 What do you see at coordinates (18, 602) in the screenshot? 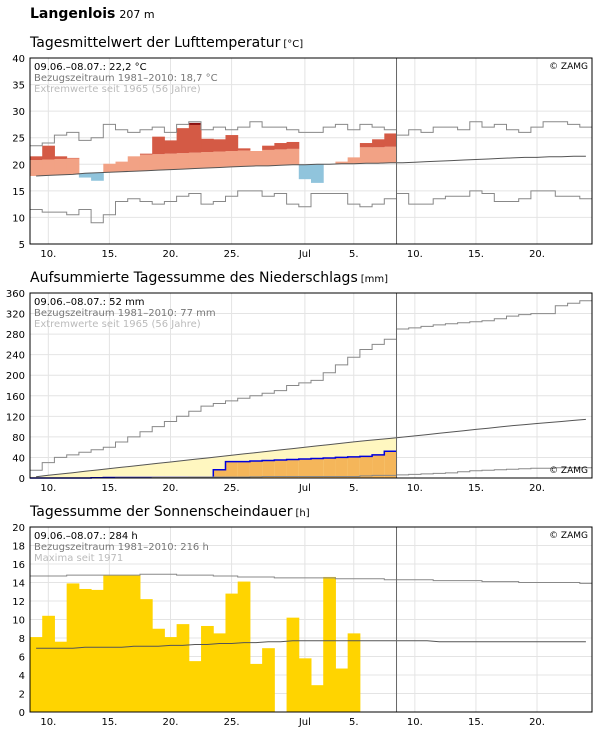
I see `sunshine-y-tick-label: 12` at bounding box center [18, 602].